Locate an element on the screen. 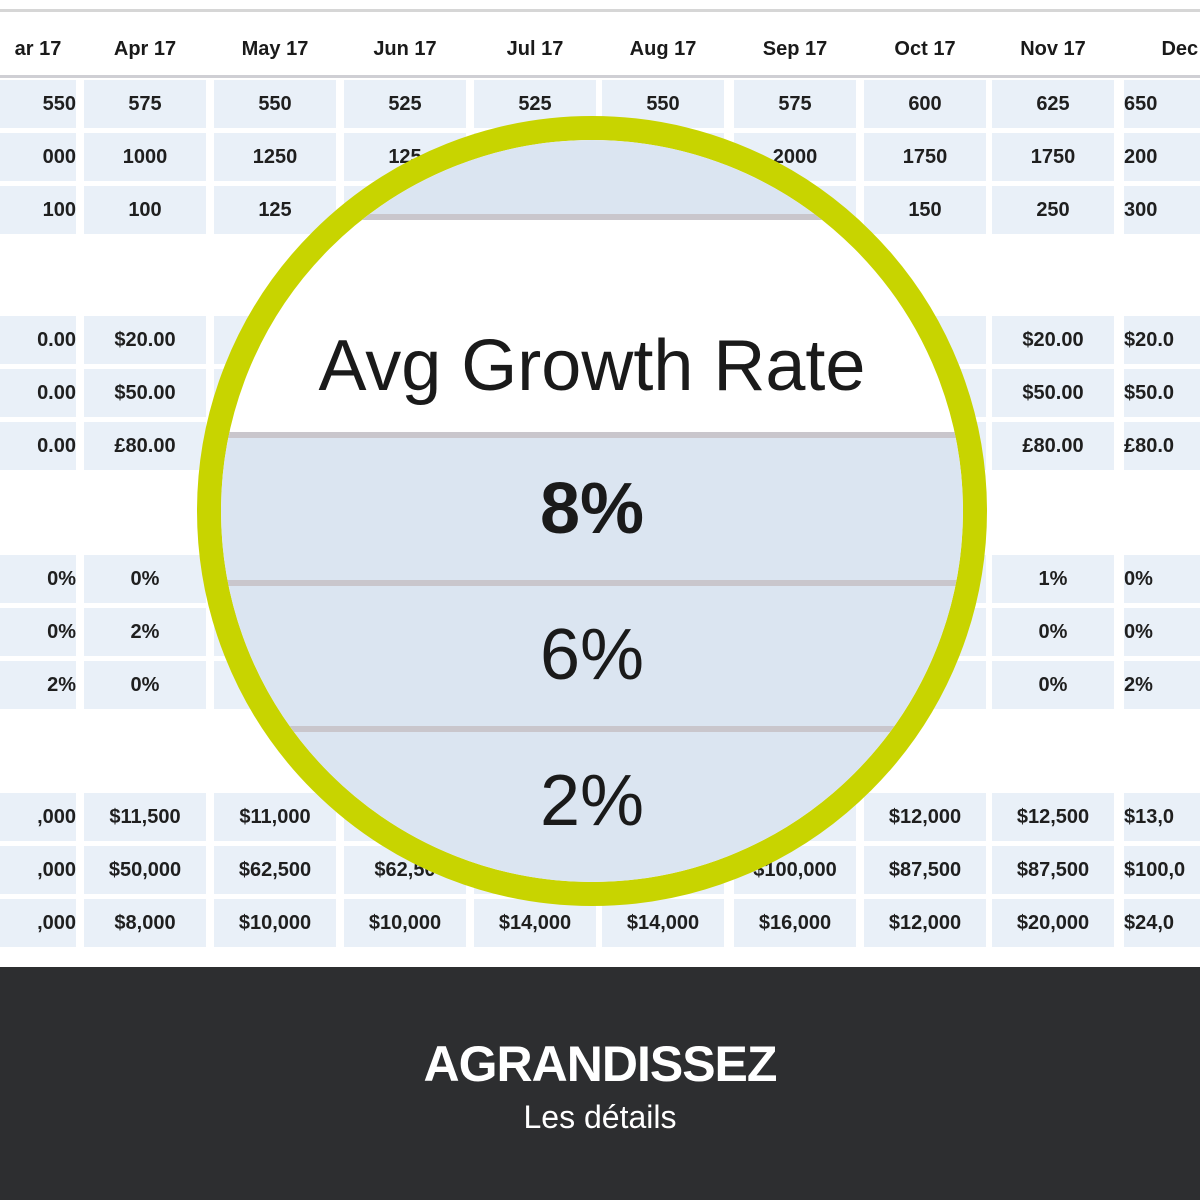  header-divider is located at coordinates (600, 76).